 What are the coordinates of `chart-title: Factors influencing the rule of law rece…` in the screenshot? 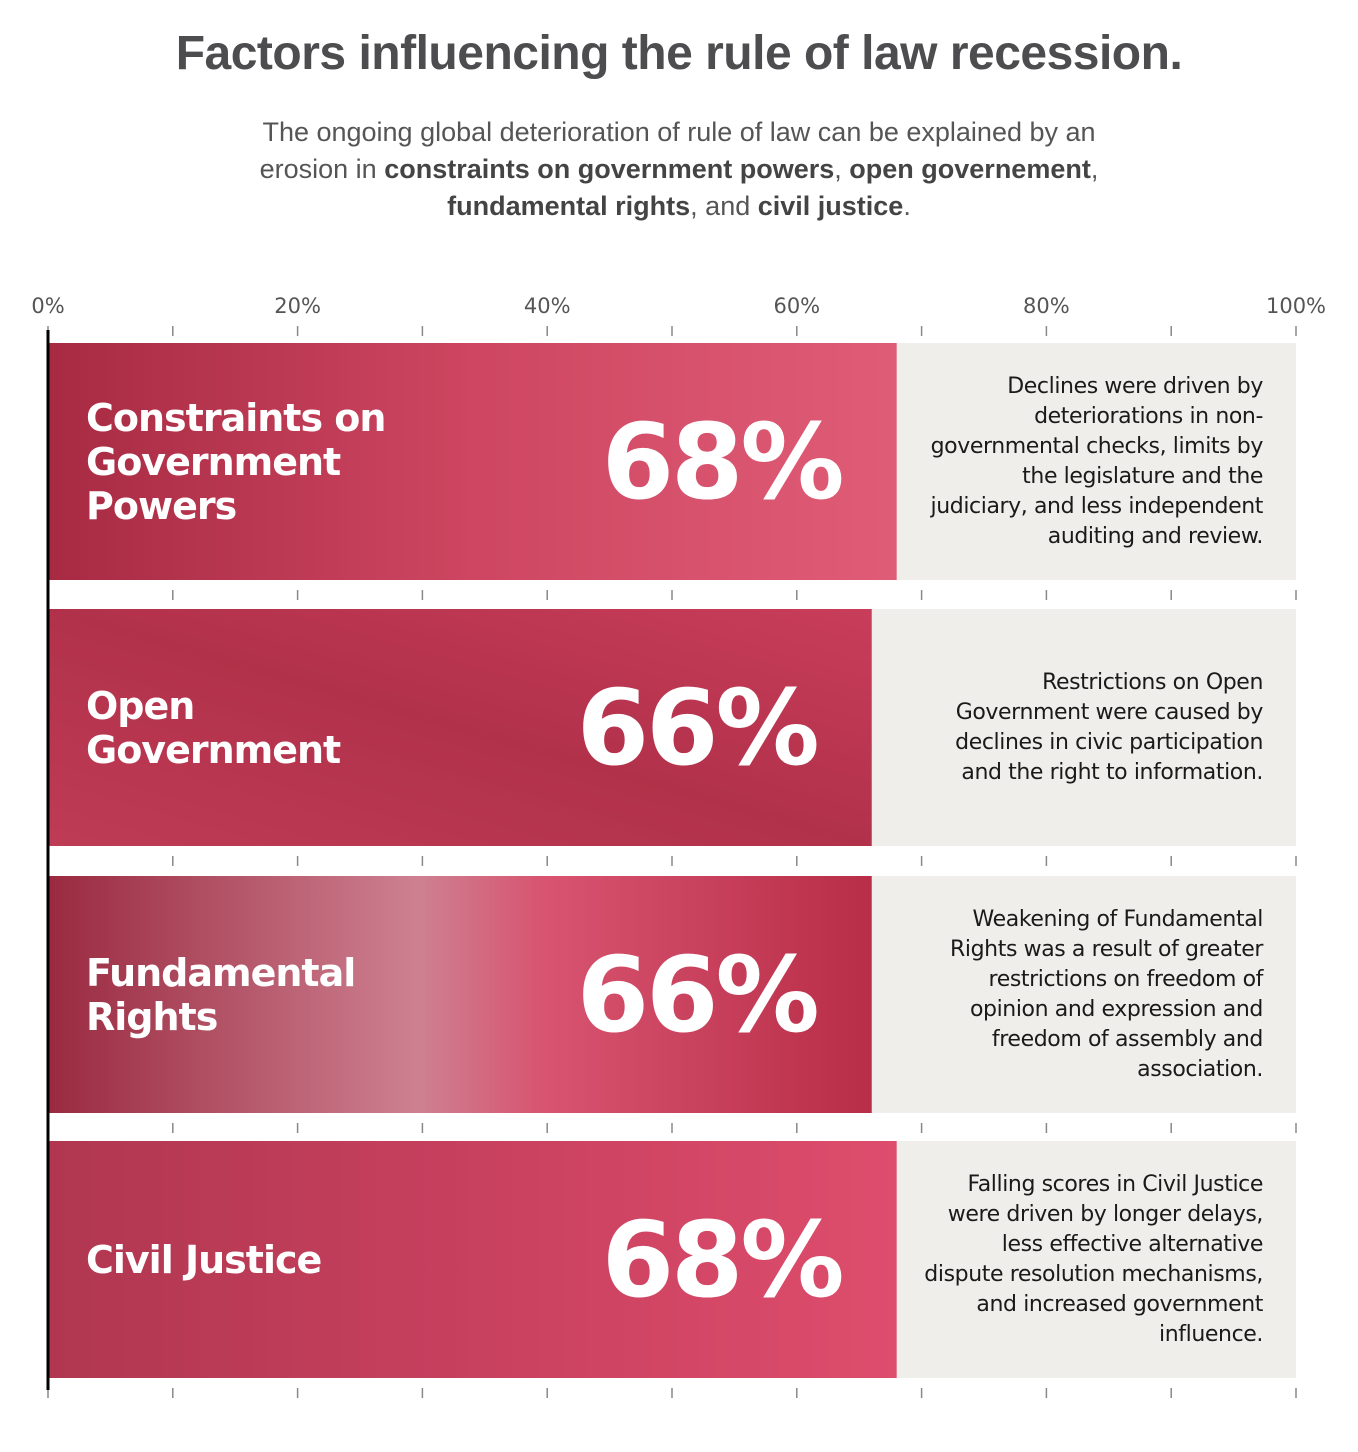 It's located at (679, 53).